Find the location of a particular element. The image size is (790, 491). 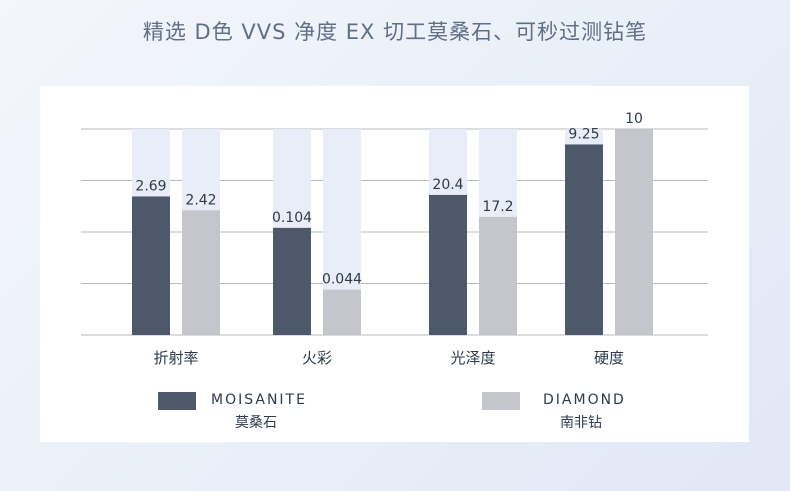

legend-label-en: DIAMOND is located at coordinates (584, 400).